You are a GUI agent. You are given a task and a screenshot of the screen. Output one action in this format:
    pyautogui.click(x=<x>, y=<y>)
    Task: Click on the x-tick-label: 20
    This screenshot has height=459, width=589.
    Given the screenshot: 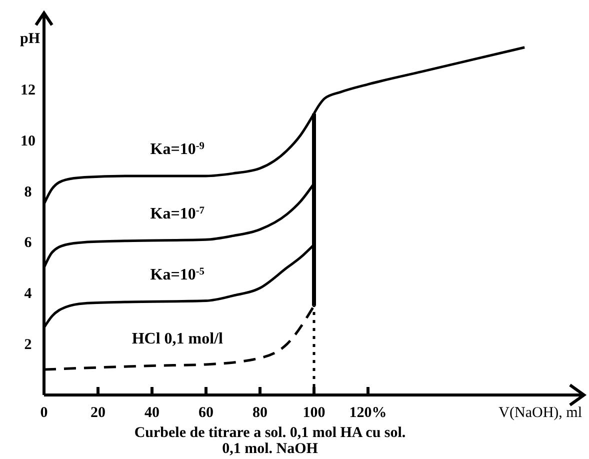 What is the action you would take?
    pyautogui.click(x=98, y=413)
    